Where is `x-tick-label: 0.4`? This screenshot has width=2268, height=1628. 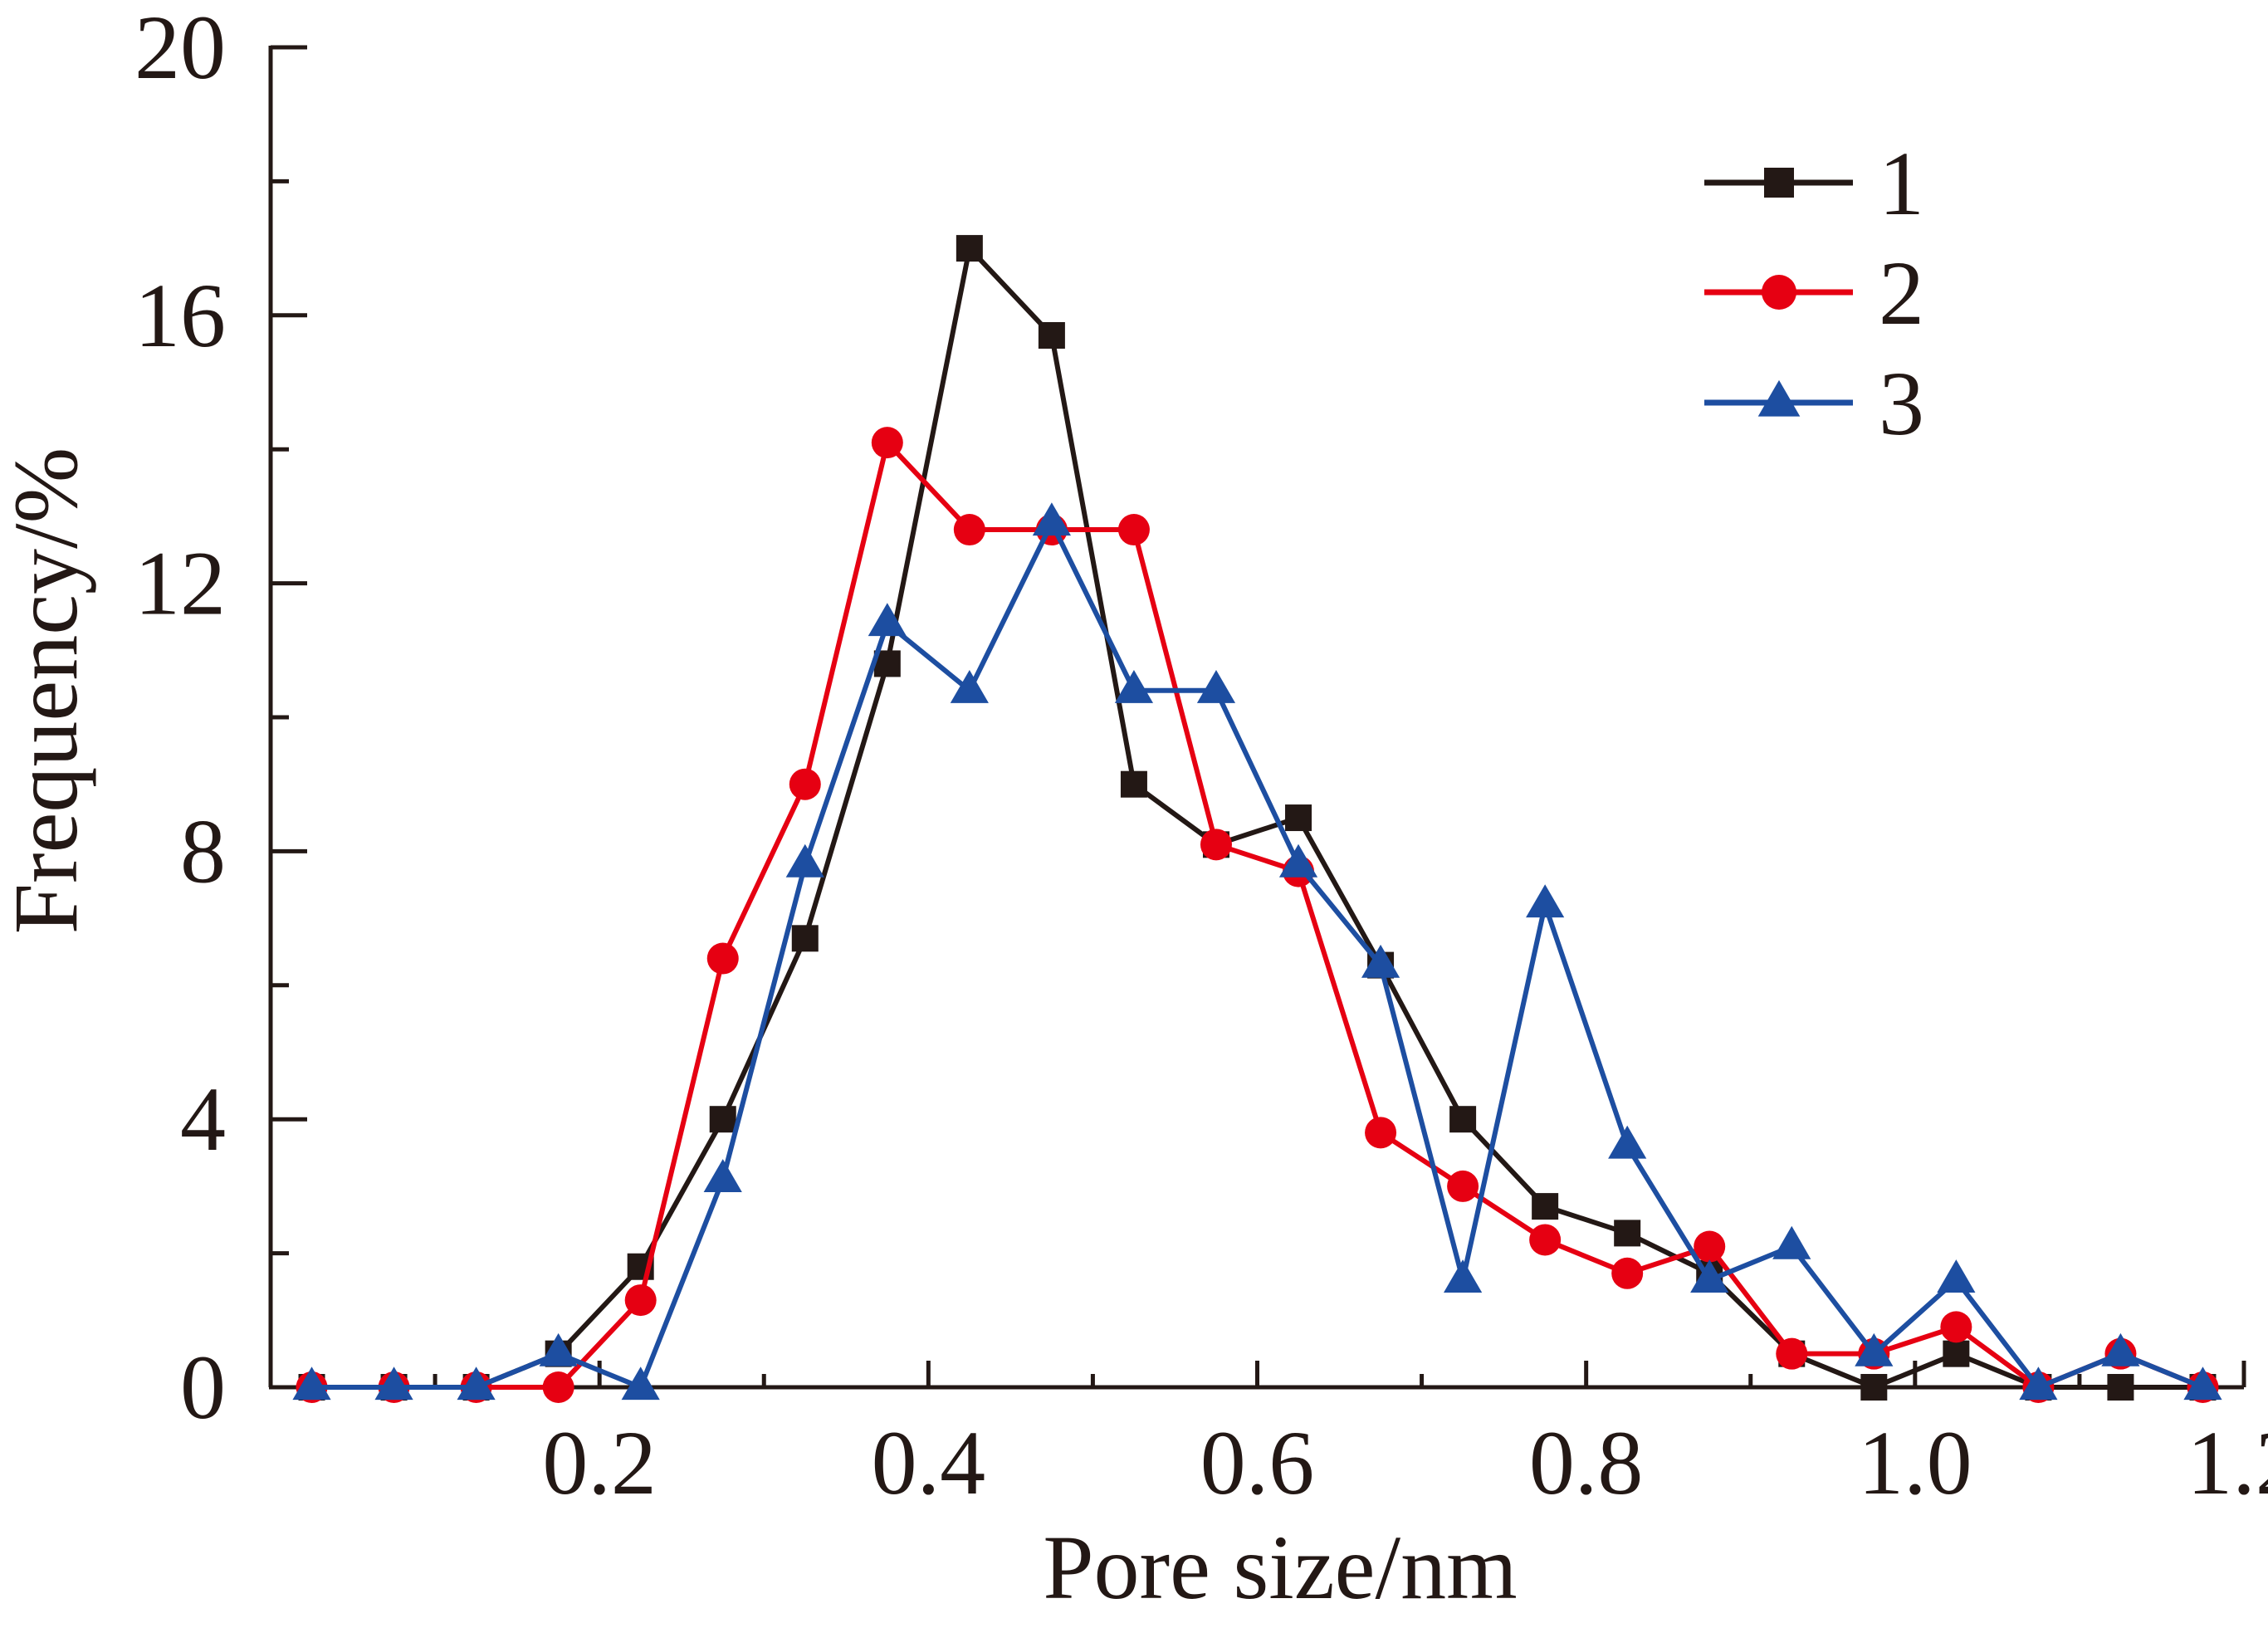 x-tick-label: 0.4 is located at coordinates (929, 1462).